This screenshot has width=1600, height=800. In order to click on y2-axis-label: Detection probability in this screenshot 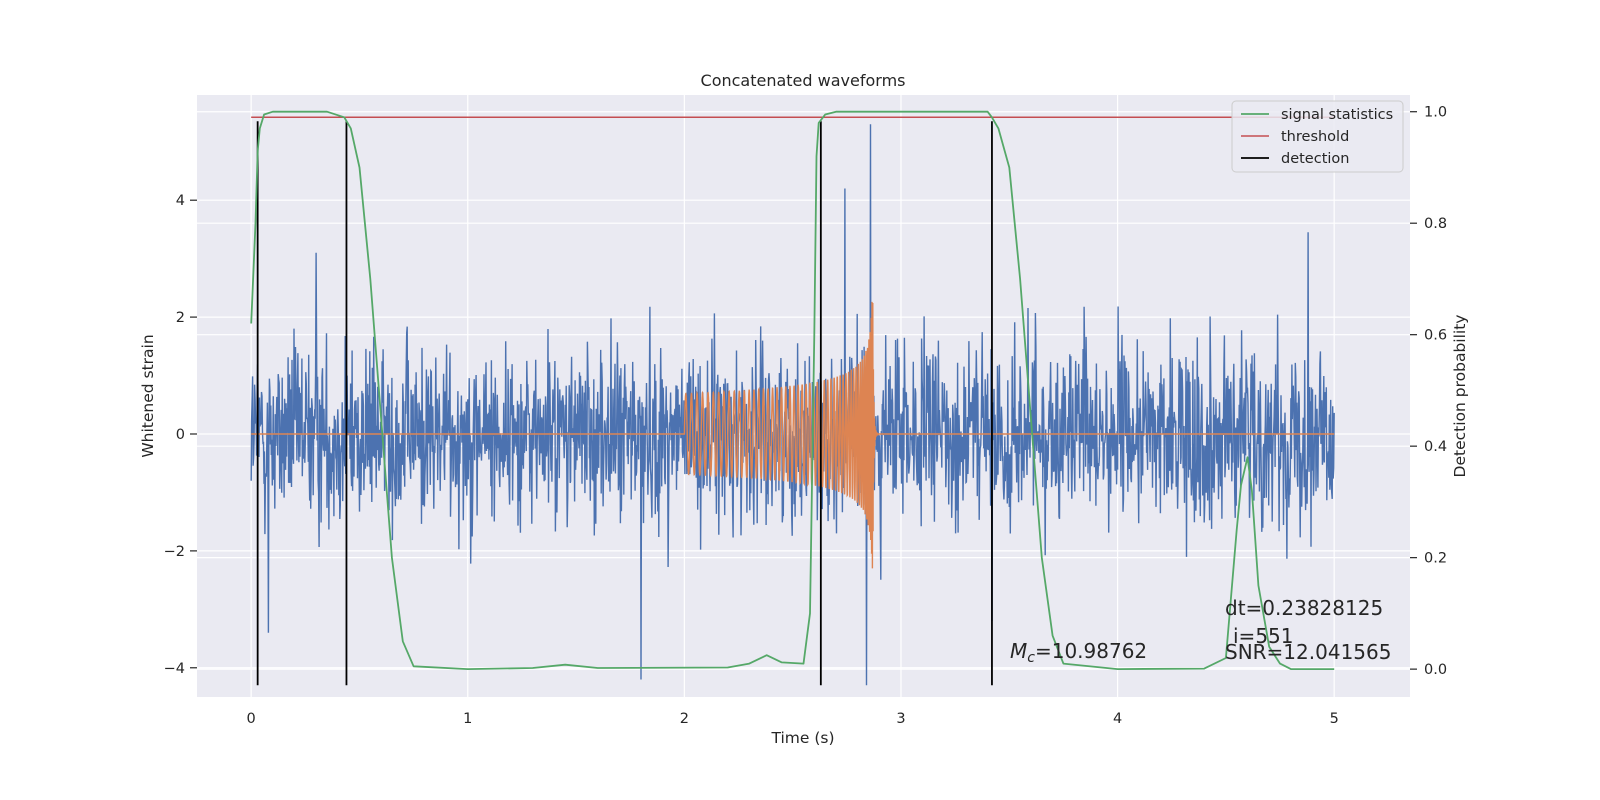, I will do `click(1460, 396)`.